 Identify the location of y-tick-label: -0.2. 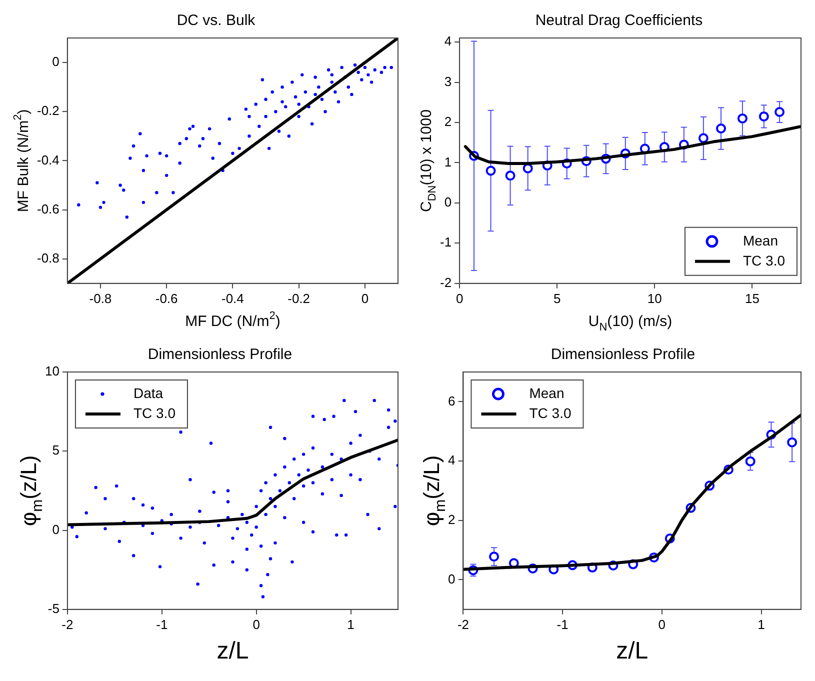
(48, 110).